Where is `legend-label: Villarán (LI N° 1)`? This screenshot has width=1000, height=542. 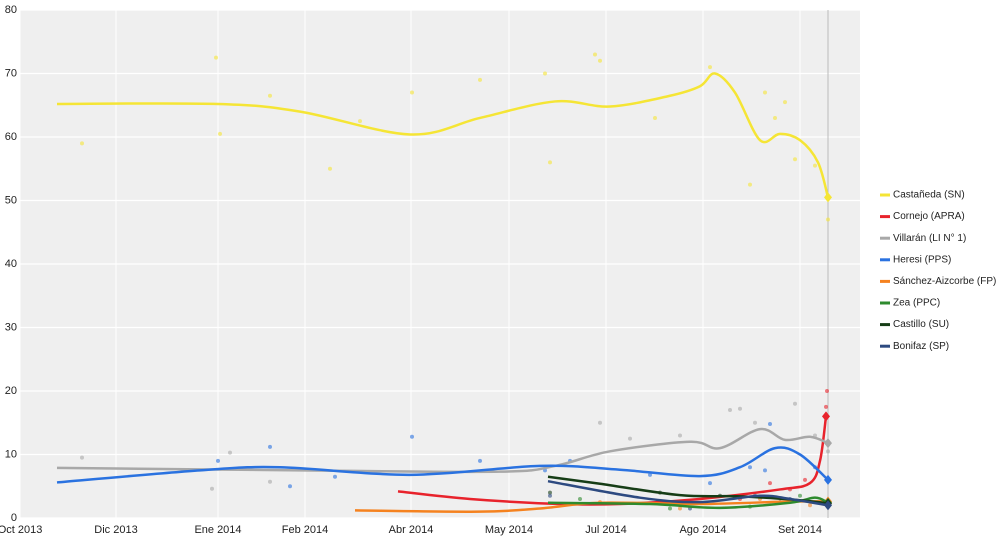 legend-label: Villarán (LI N° 1) is located at coordinates (929, 238).